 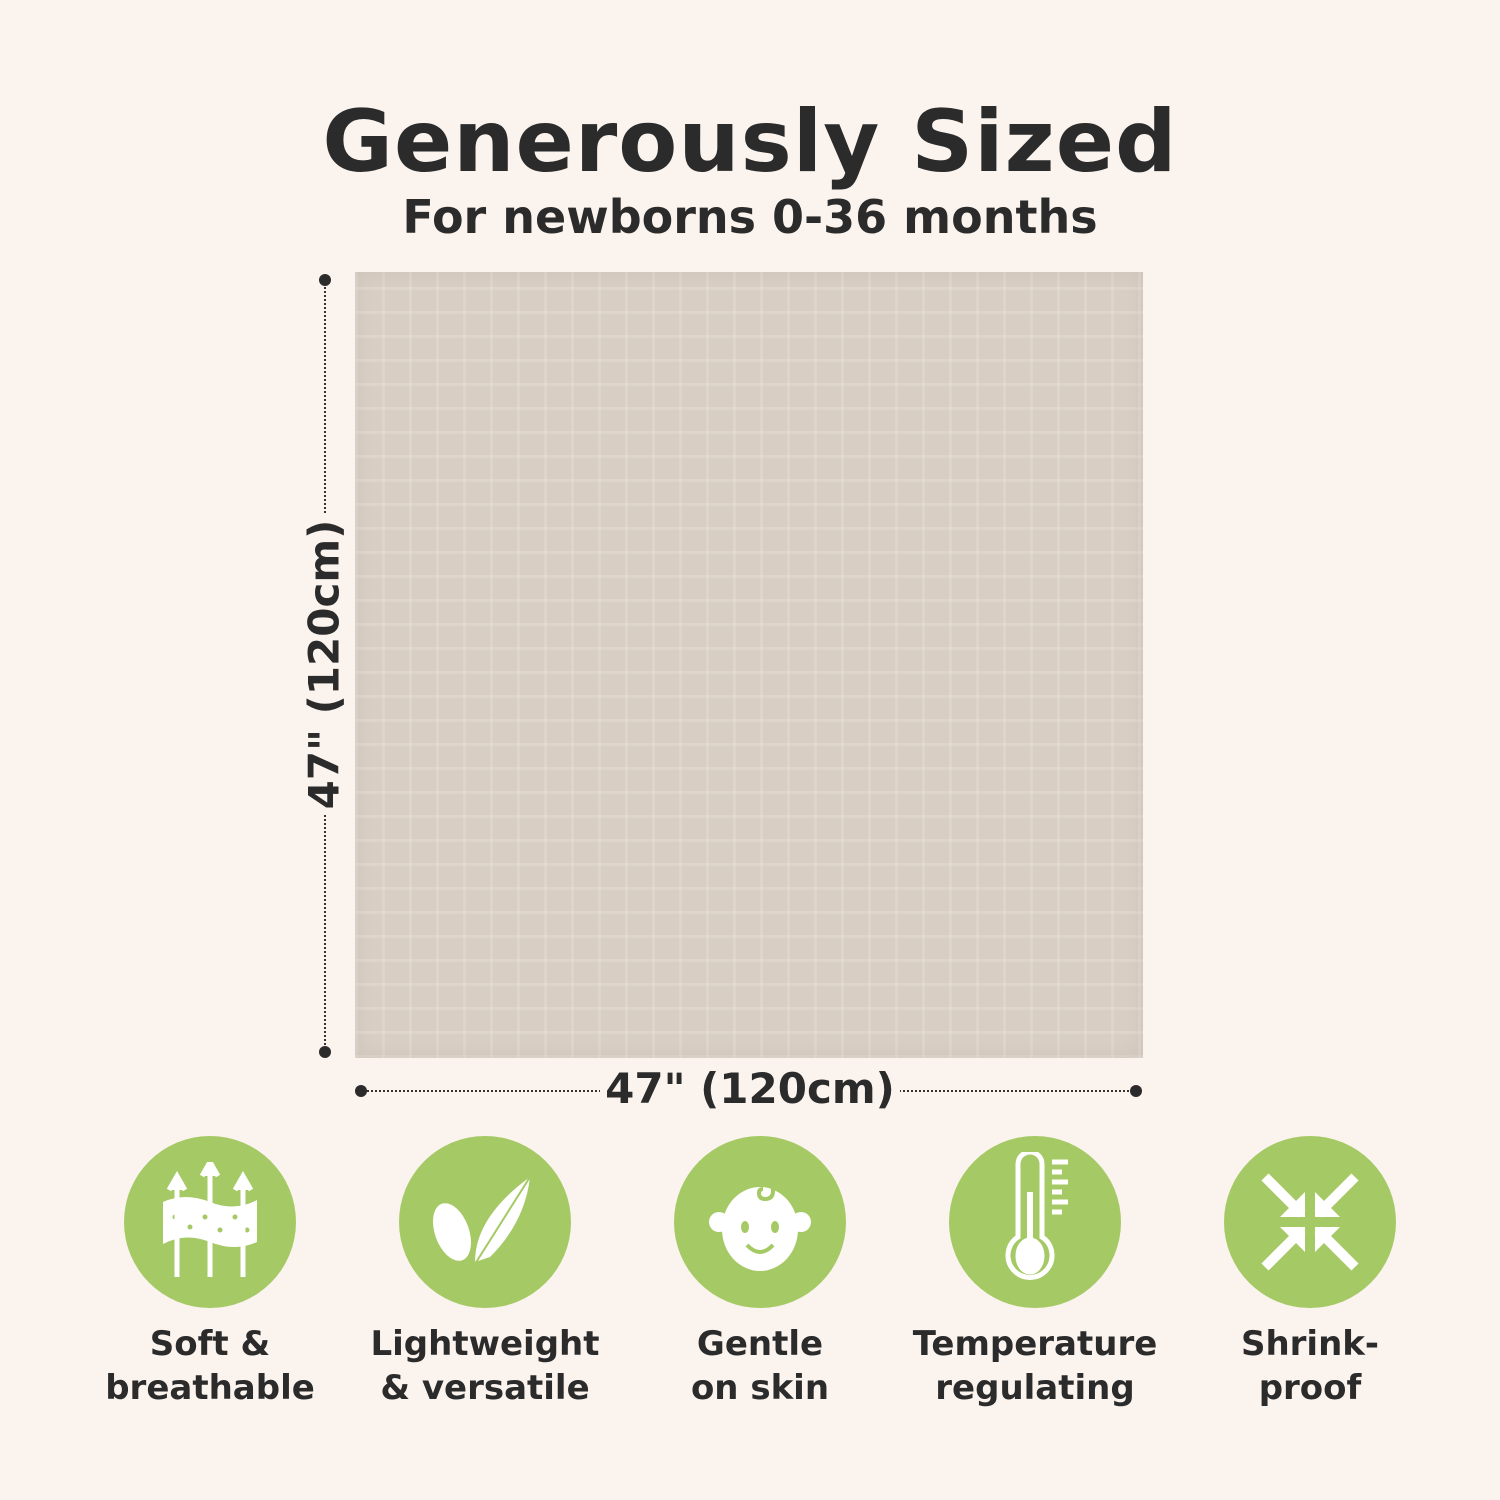 I want to click on feature-shrink-proof: Shrink-proof, so click(x=1310, y=1273).